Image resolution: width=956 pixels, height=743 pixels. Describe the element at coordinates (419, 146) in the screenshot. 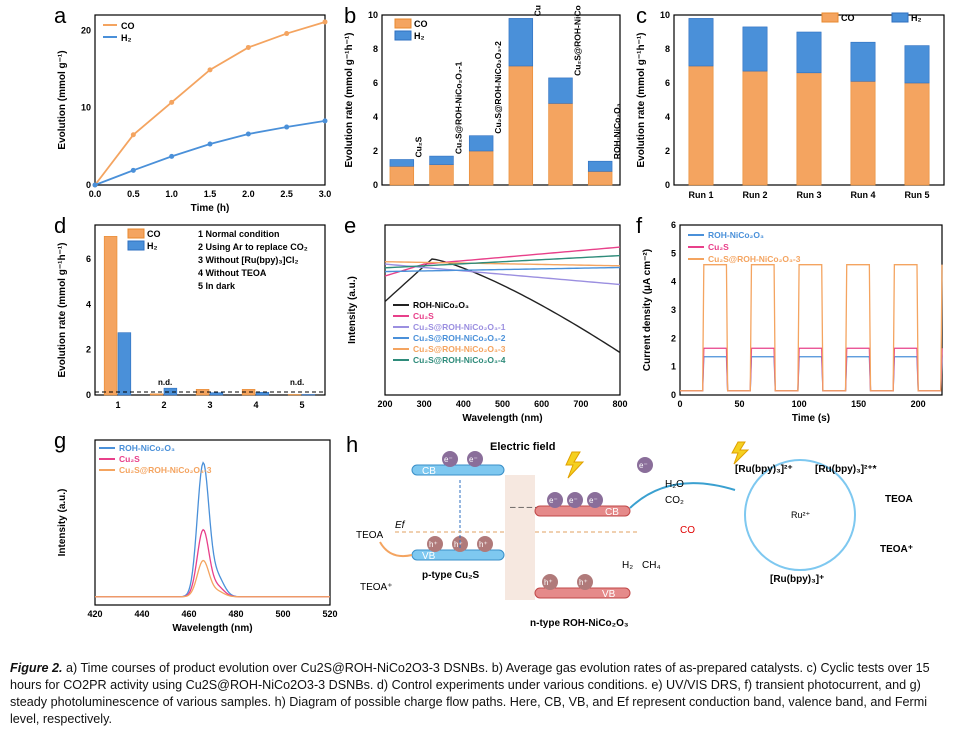

I see `category-label: Cu₂S` at that location.